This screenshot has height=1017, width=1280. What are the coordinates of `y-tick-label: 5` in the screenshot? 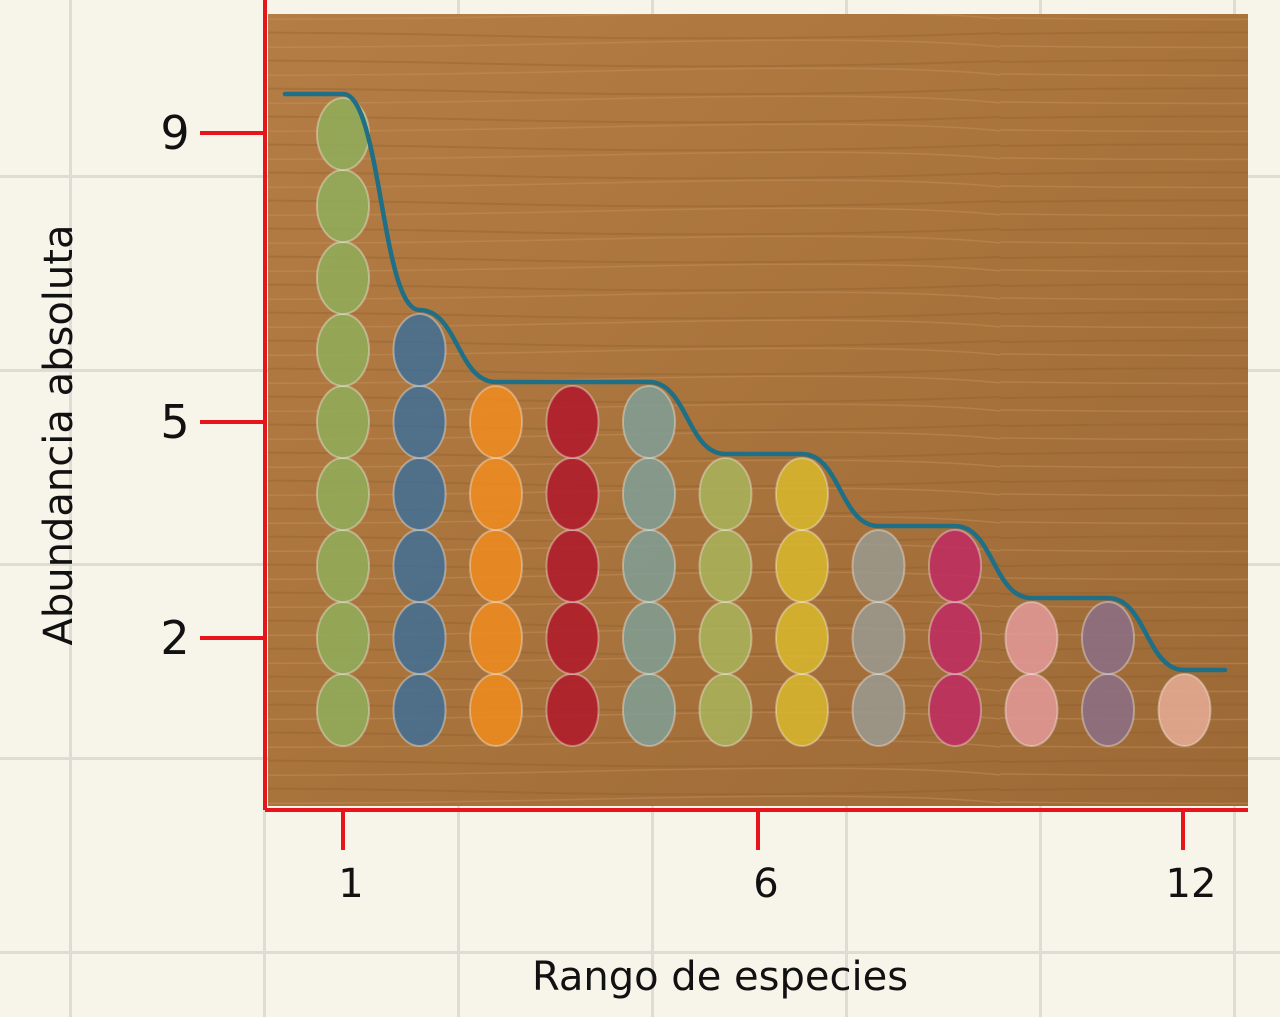 It's located at (174, 422).